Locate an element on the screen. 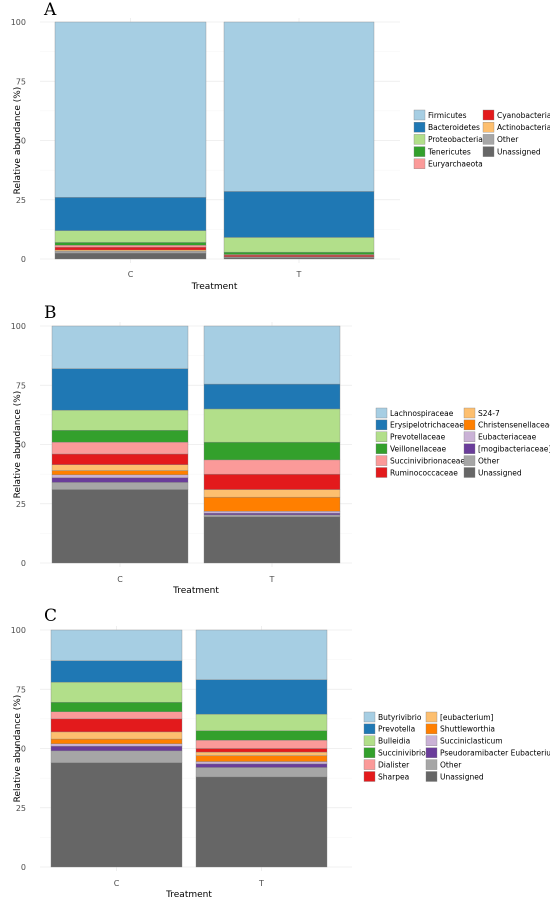 This screenshot has height=901, width=550. bar-segment-t-succinivibrio is located at coordinates (261, 735).